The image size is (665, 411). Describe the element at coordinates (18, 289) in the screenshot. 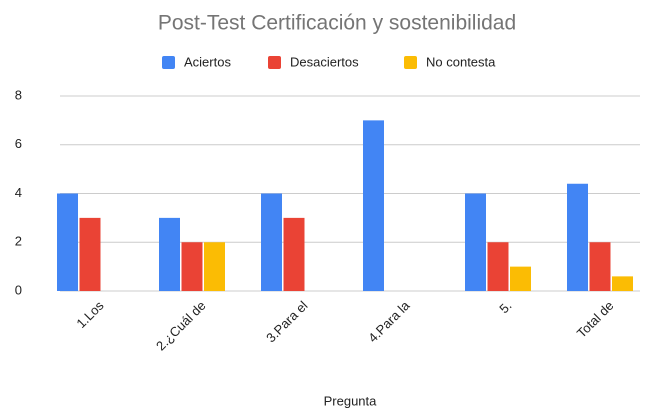

I see `y-tick-label: 0` at that location.